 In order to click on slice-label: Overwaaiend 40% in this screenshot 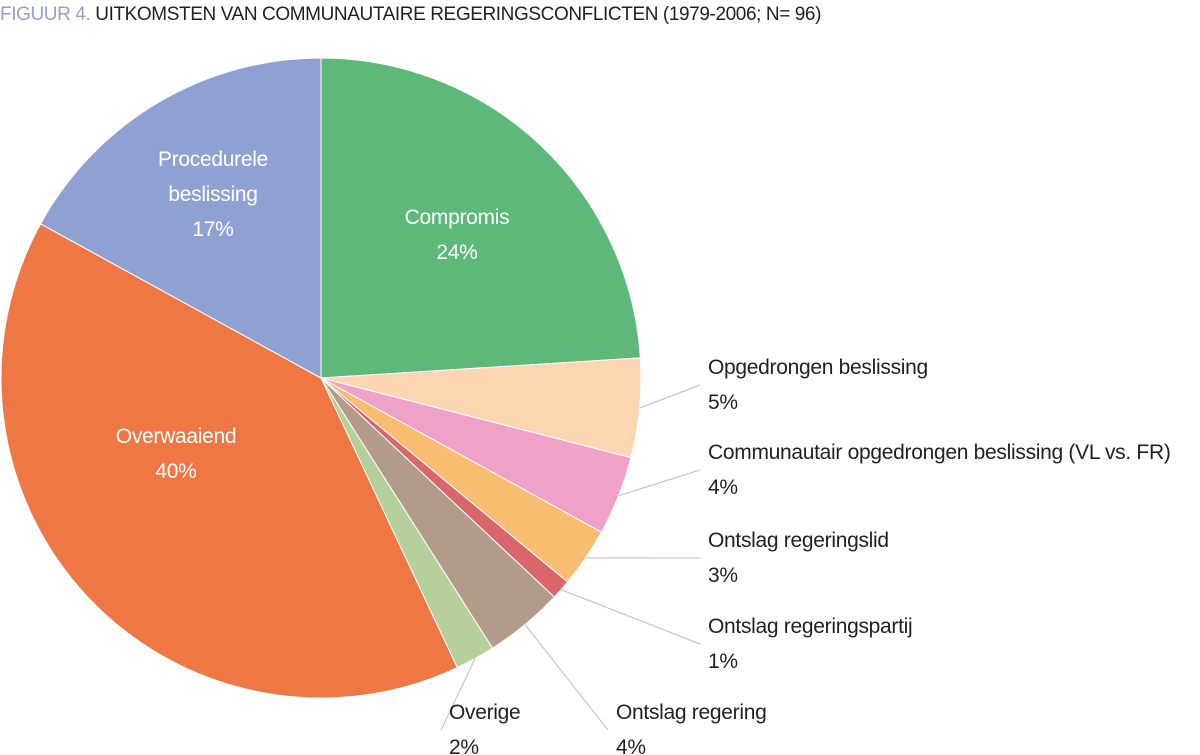, I will do `click(176, 454)`.